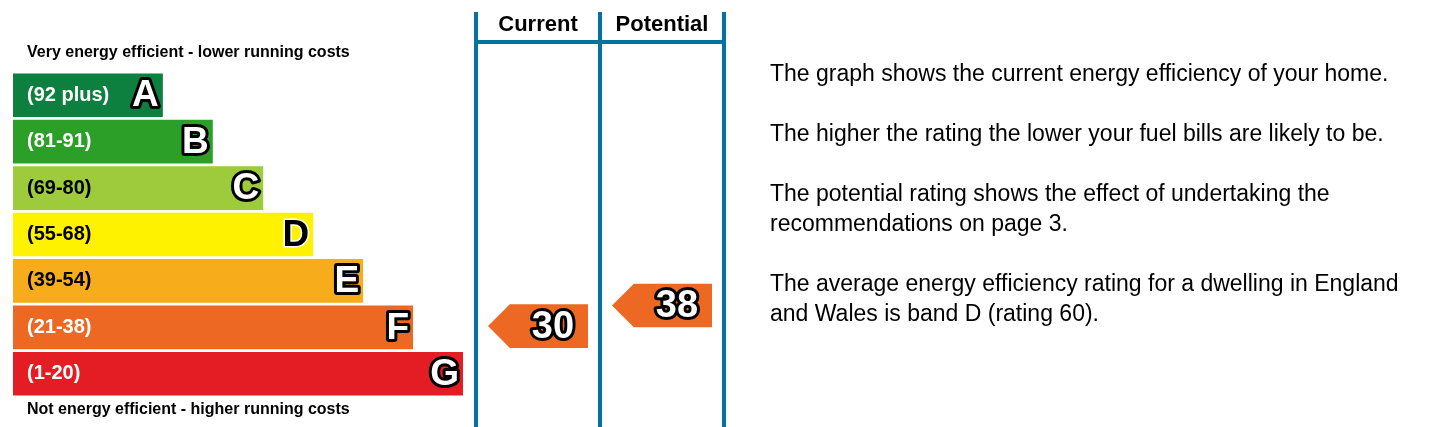 Image resolution: width=1435 pixels, height=427 pixels. Describe the element at coordinates (59, 140) in the screenshot. I see `annotation: (81-91)` at that location.